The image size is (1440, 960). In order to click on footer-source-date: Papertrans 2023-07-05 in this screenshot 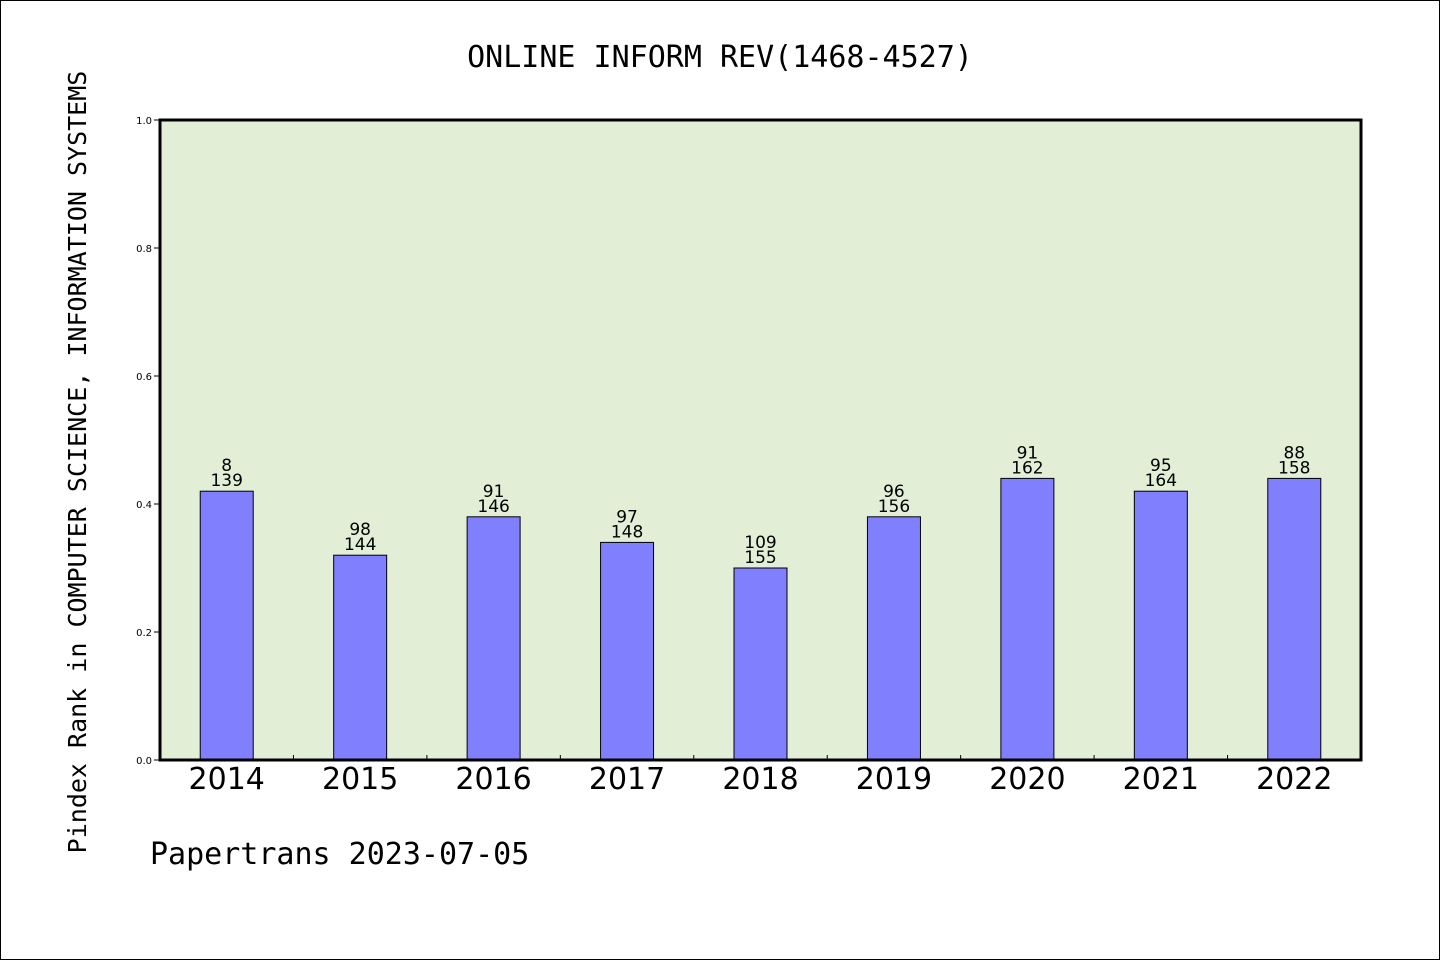, I will do `click(339, 854)`.